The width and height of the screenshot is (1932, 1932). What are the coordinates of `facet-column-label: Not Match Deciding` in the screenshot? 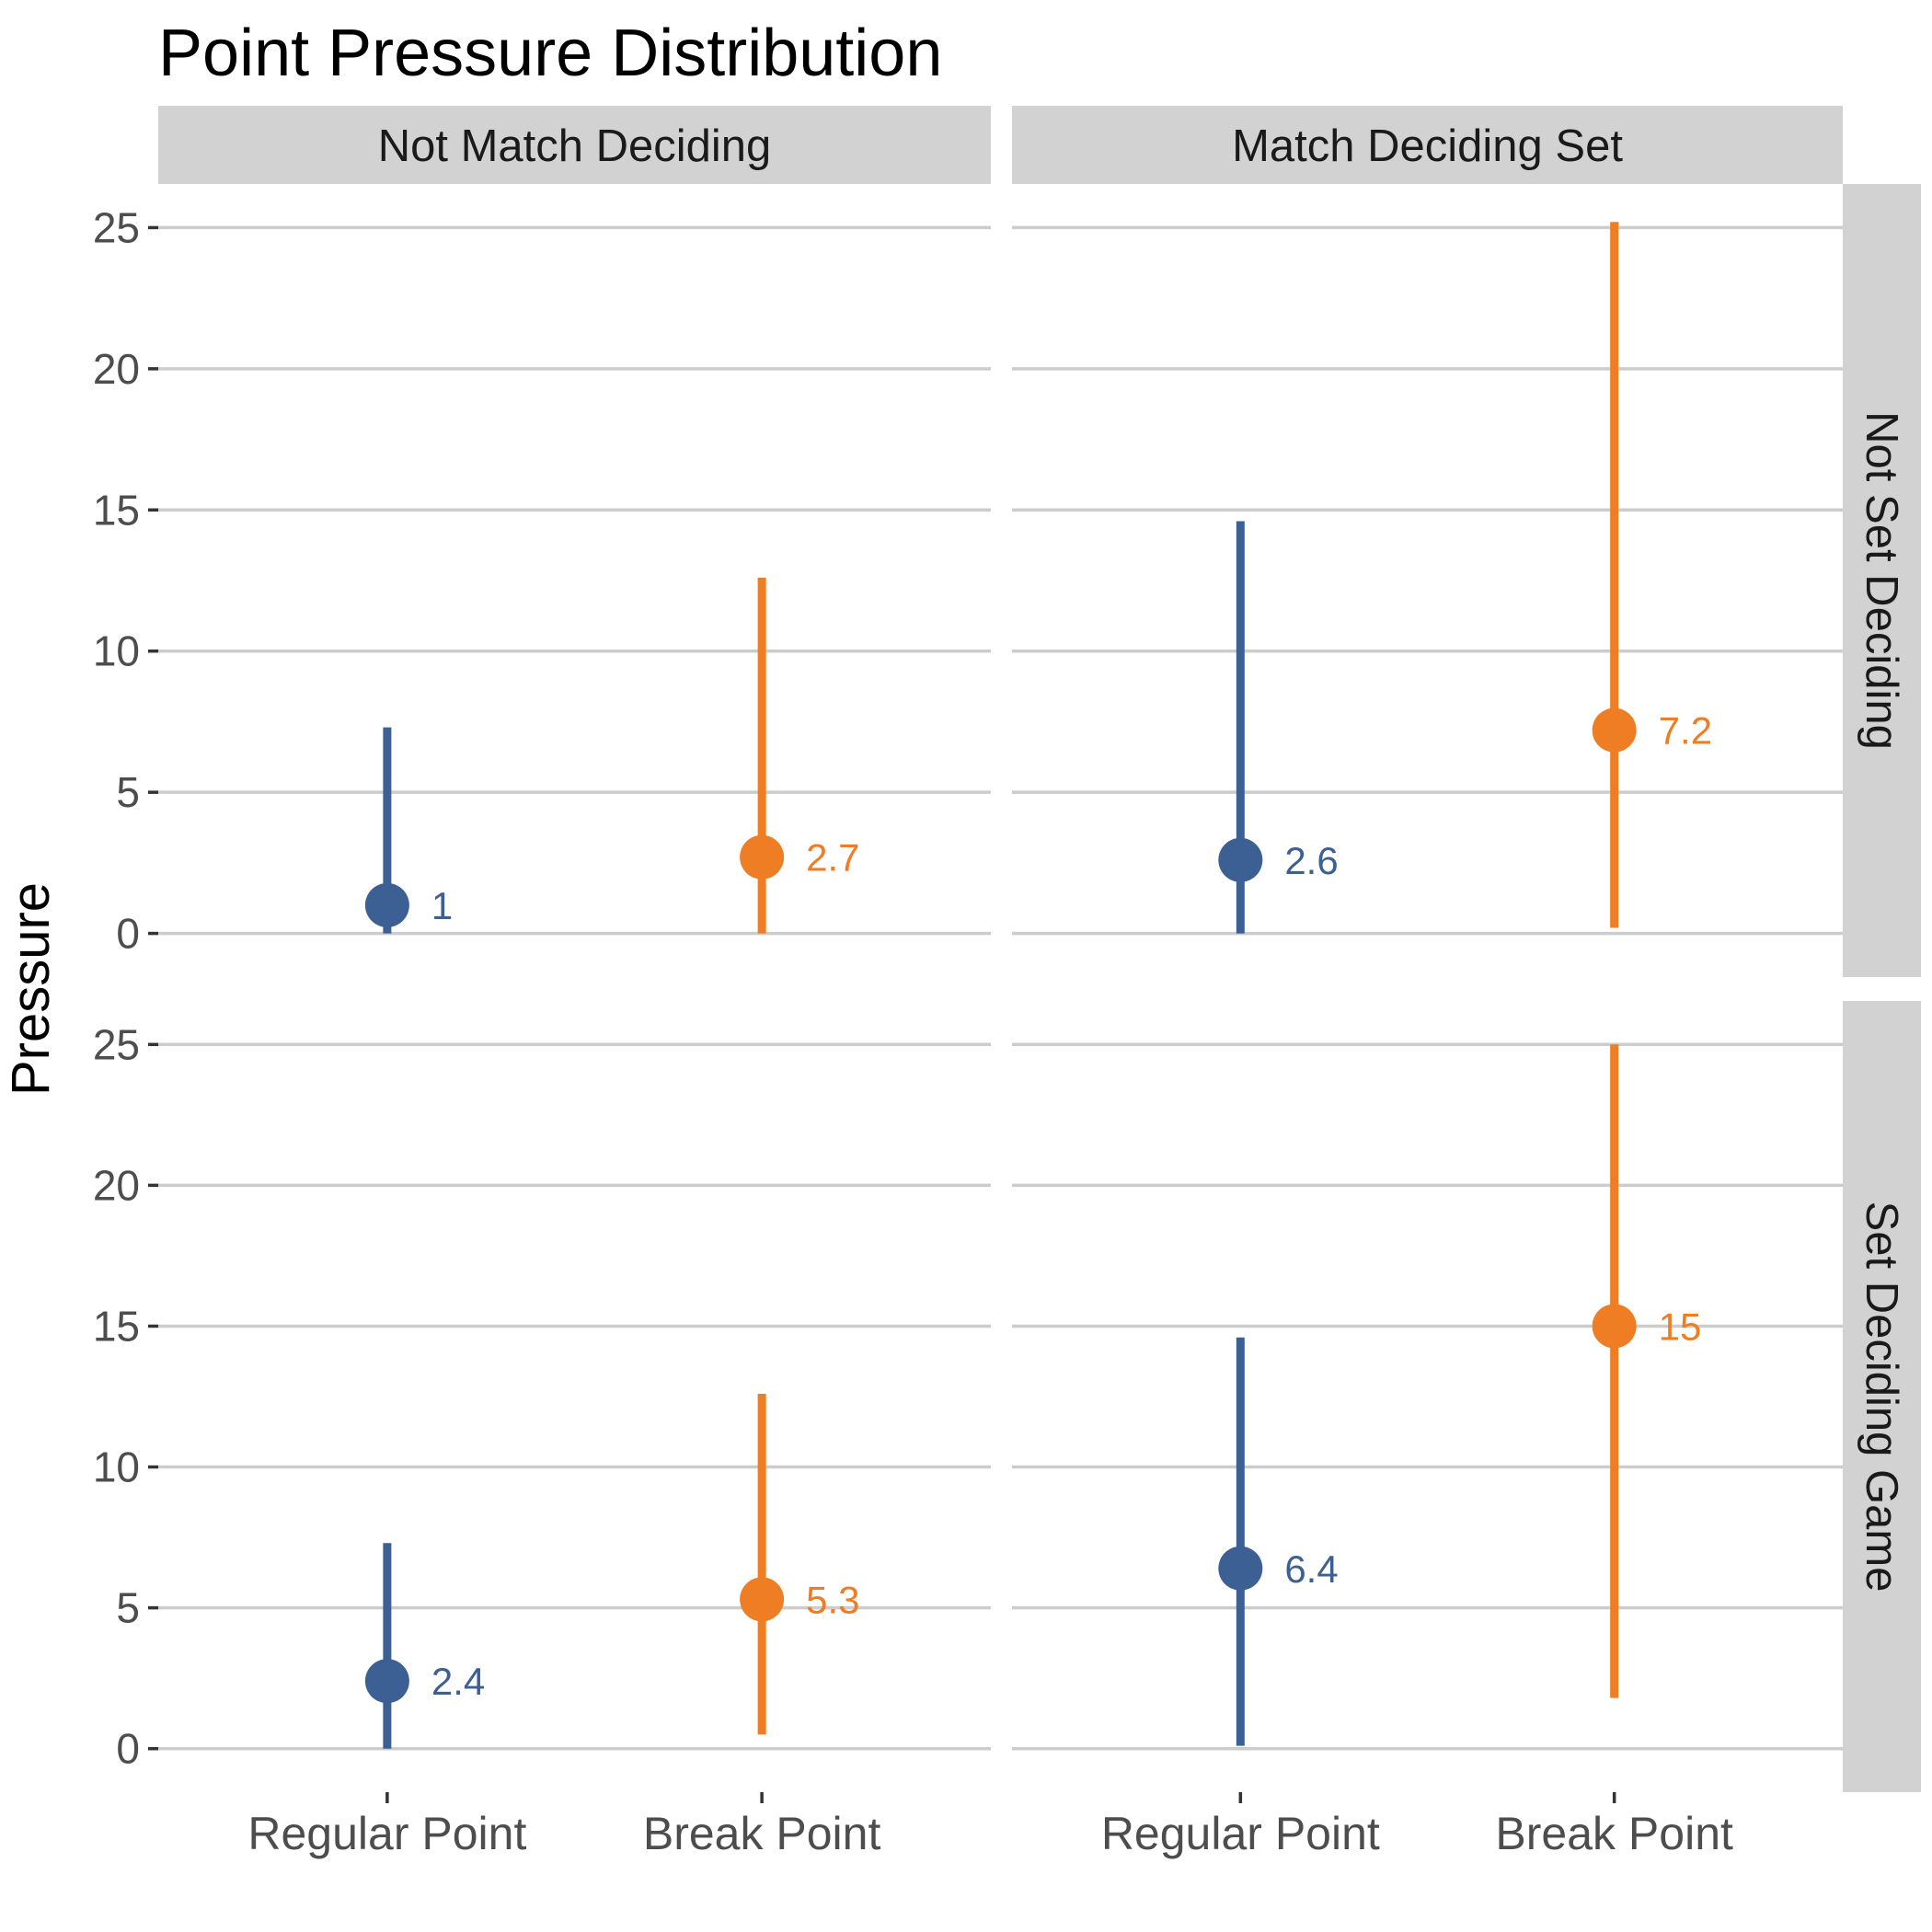 It's located at (575, 146).